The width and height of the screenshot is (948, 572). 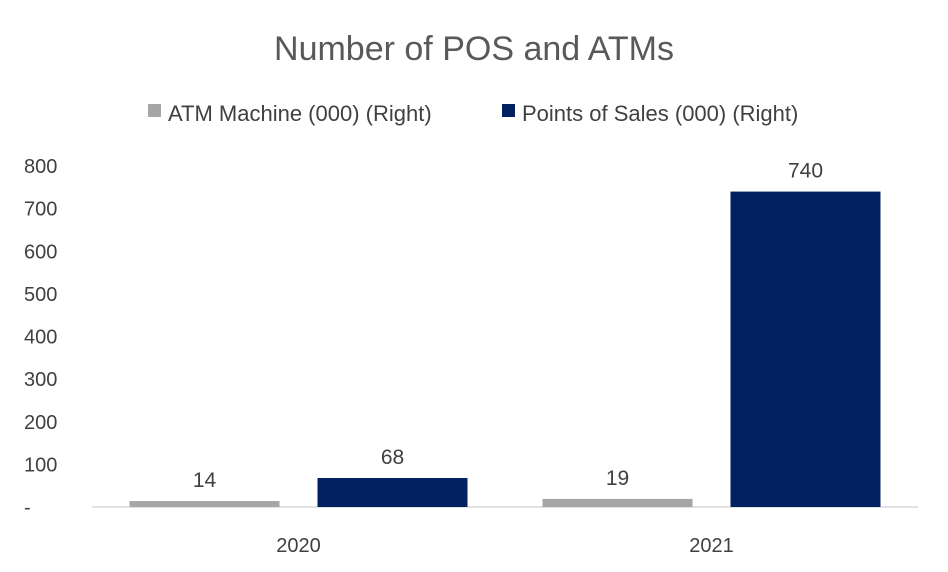 I want to click on x-axis: 2020 2021, so click(x=505, y=546).